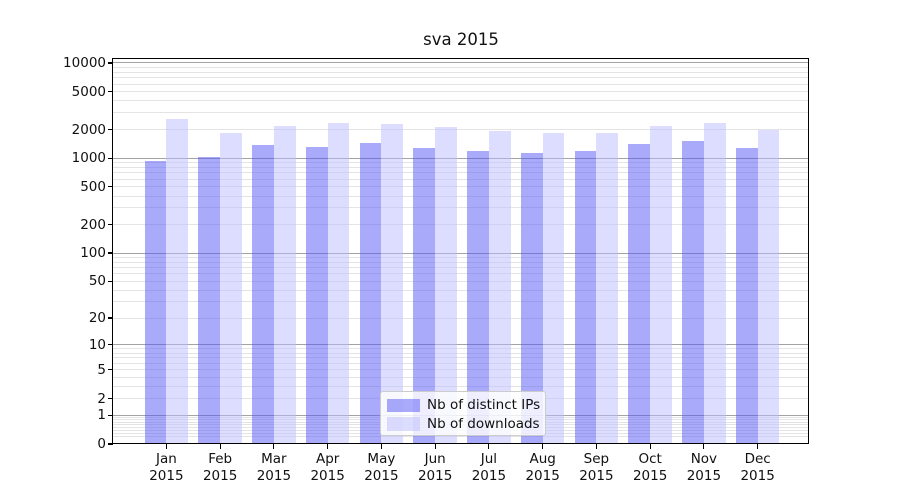 Image resolution: width=900 pixels, height=500 pixels. Describe the element at coordinates (704, 459) in the screenshot. I see `x-tick-month: Nov` at that location.